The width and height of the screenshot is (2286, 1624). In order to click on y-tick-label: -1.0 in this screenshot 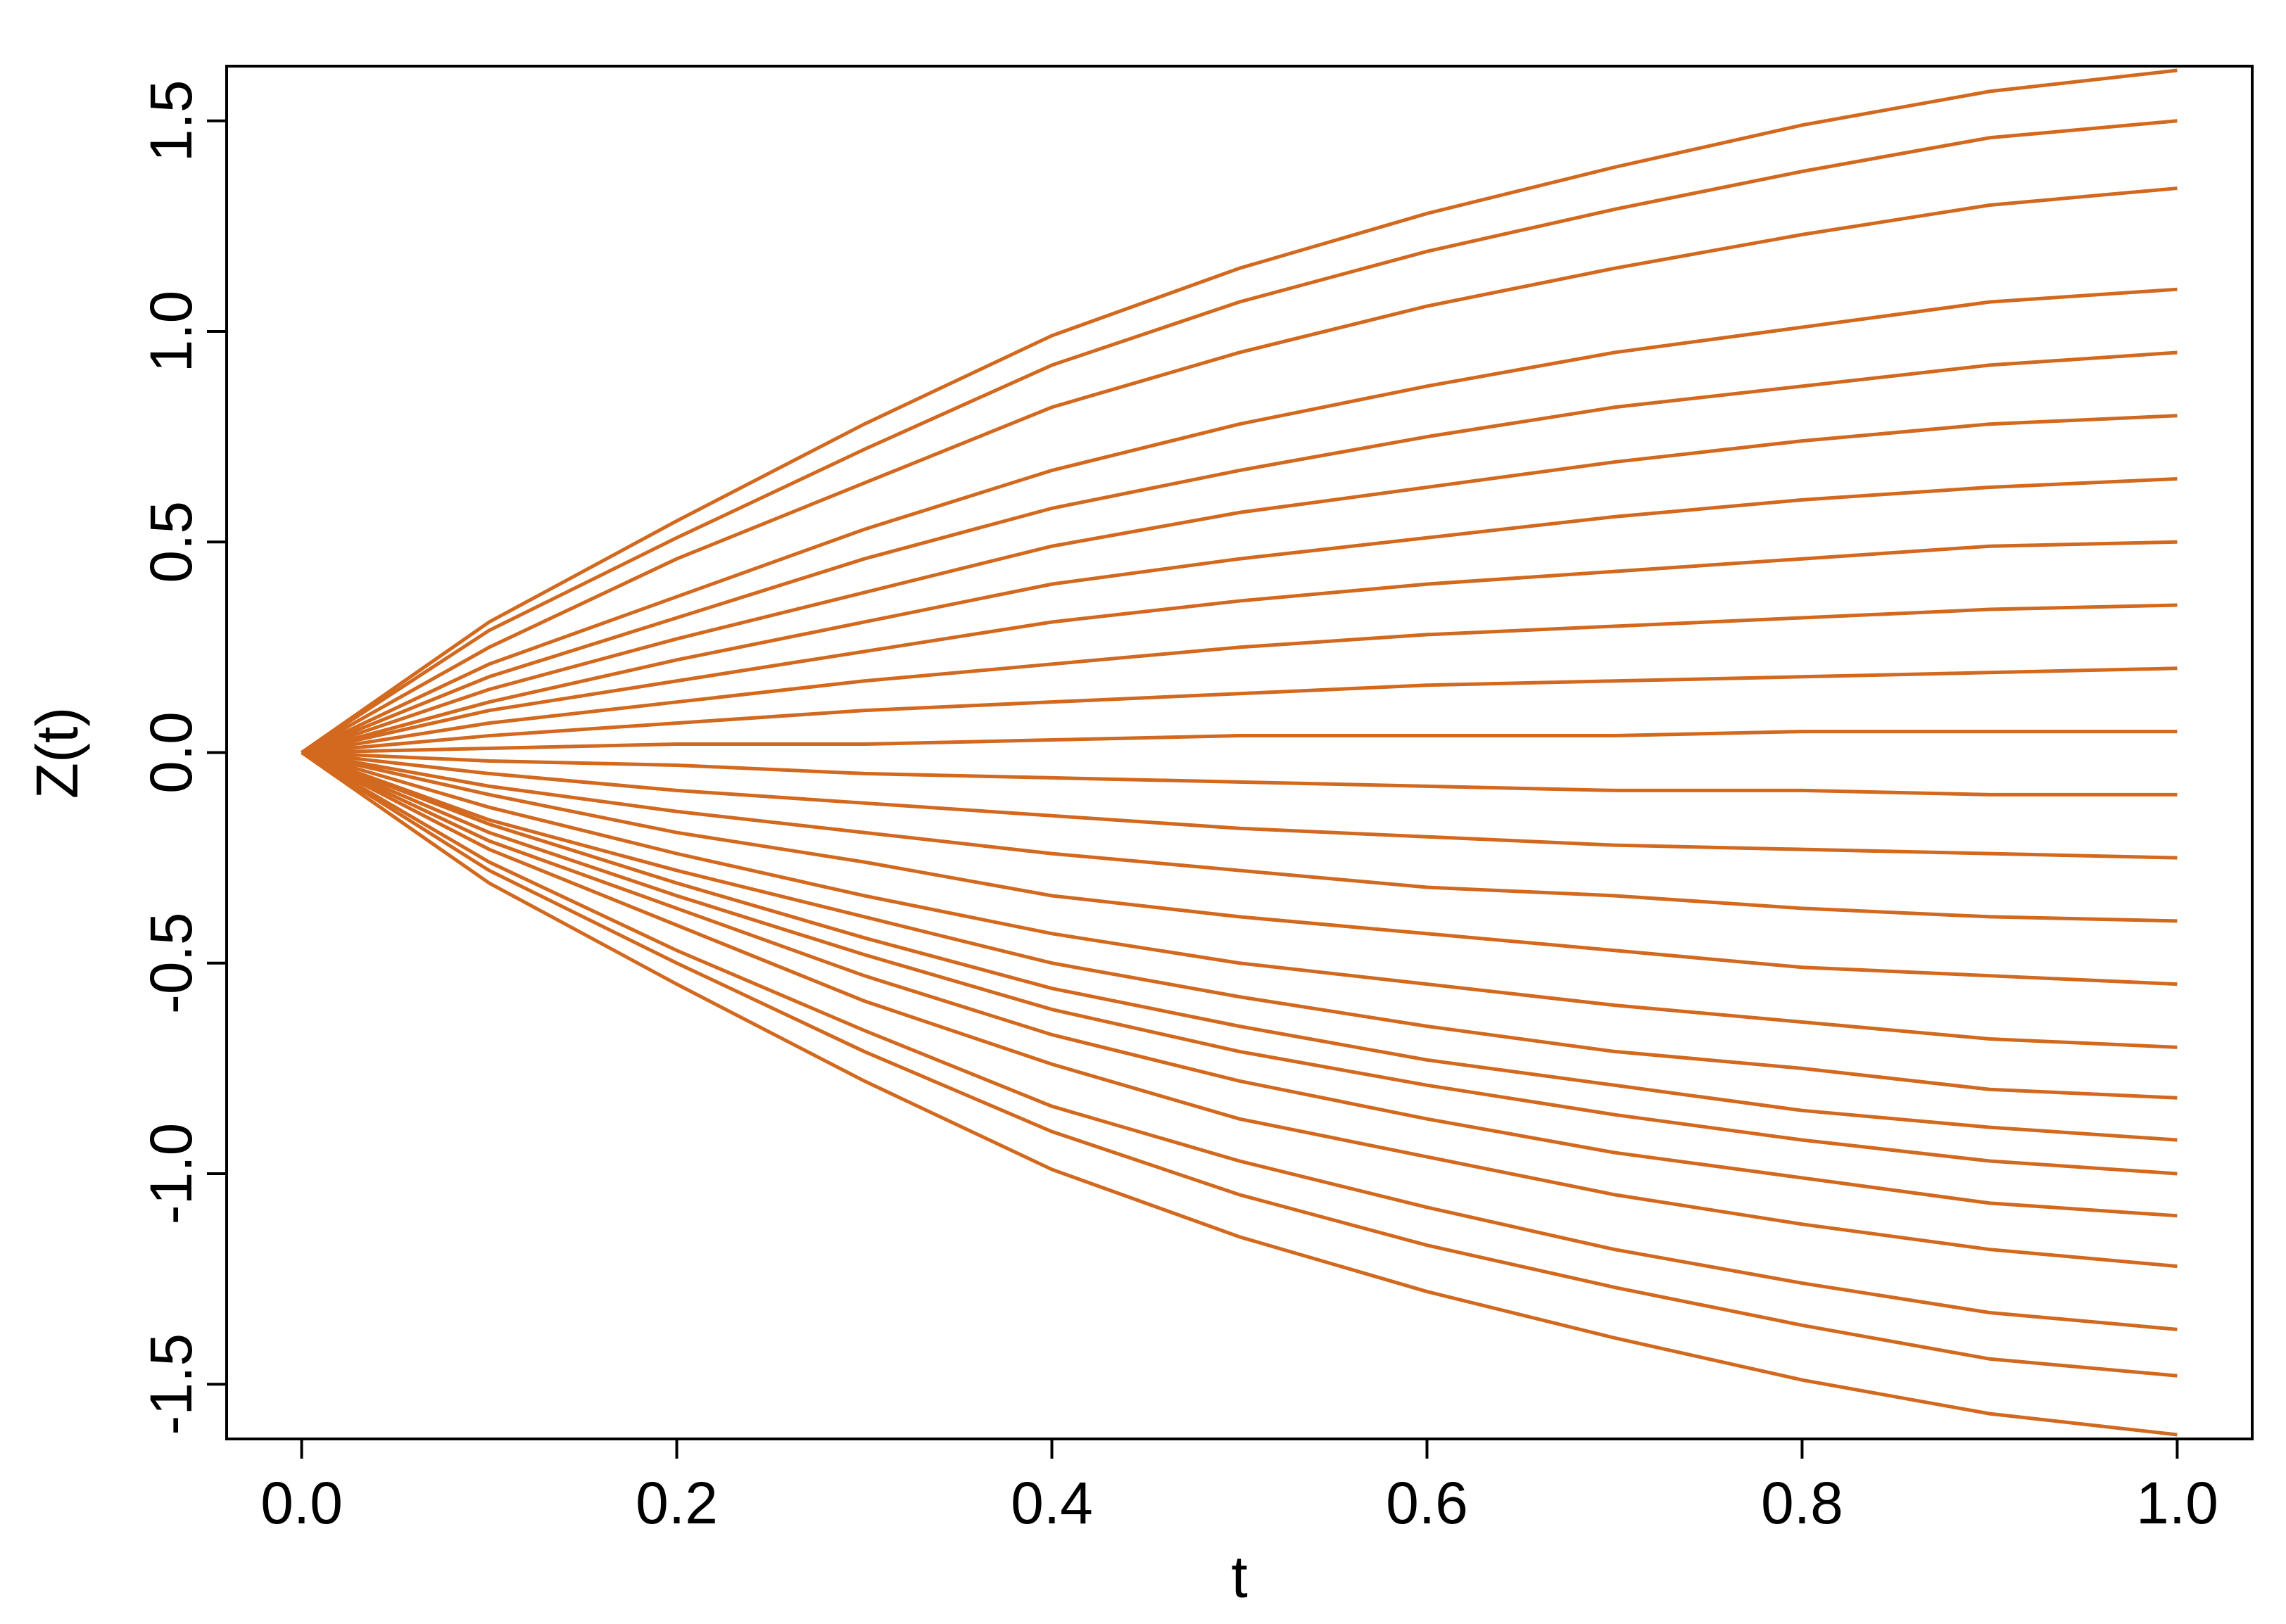, I will do `click(171, 1174)`.